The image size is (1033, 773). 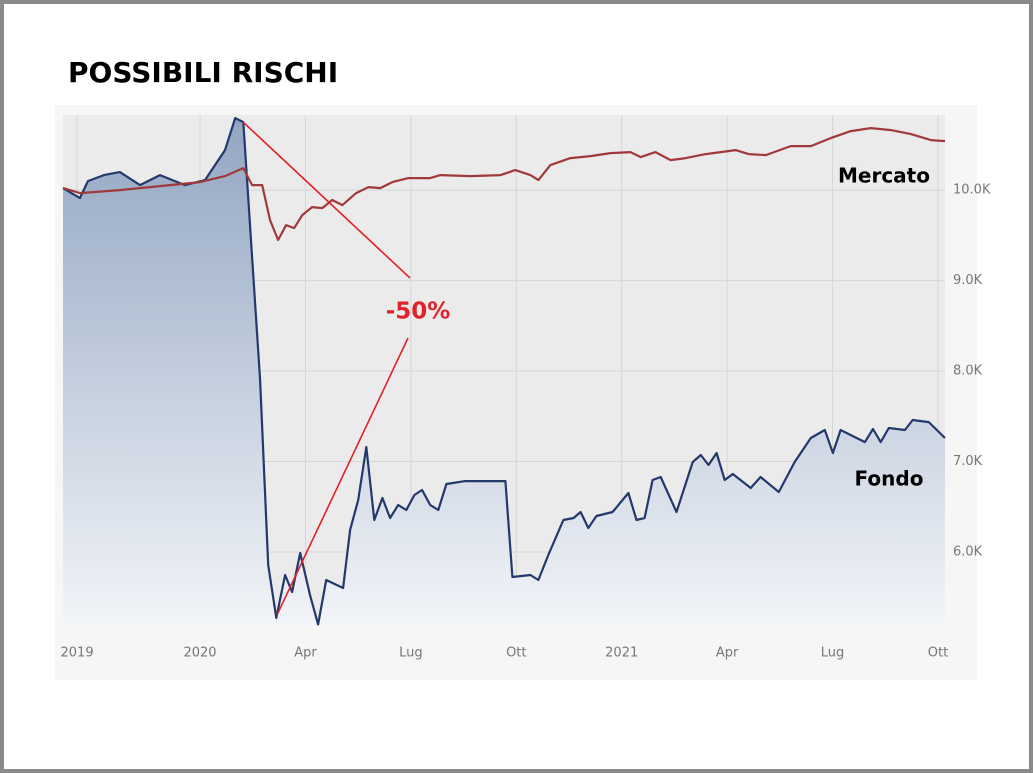 What do you see at coordinates (884, 176) in the screenshot?
I see `series-label: Mercato` at bounding box center [884, 176].